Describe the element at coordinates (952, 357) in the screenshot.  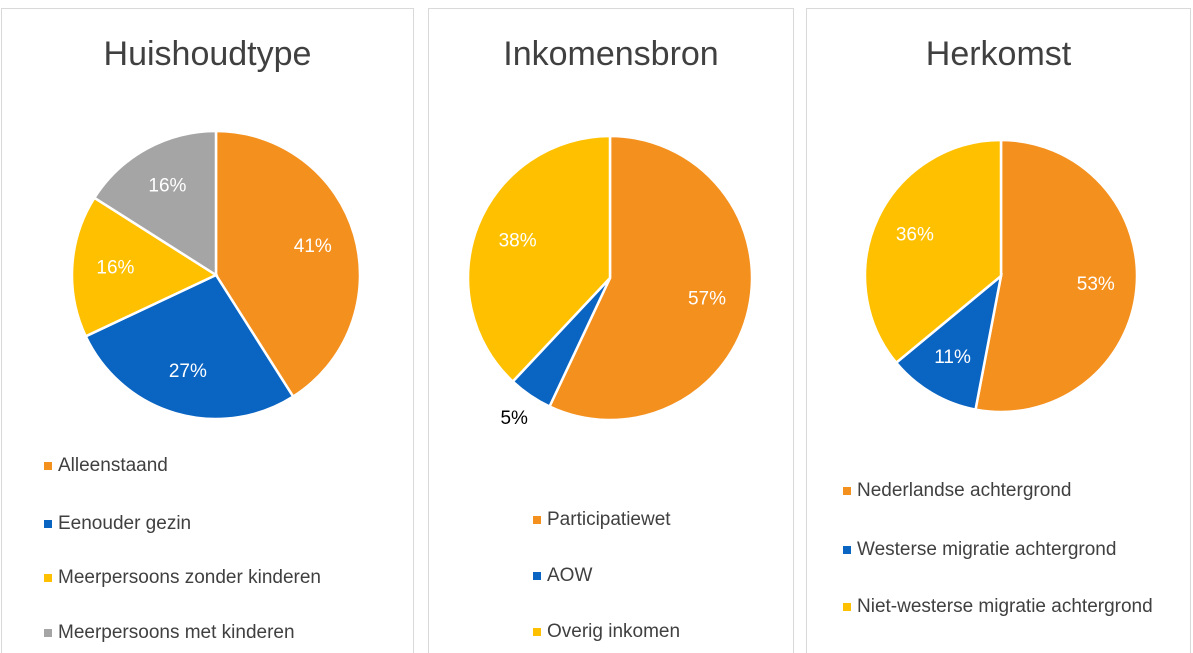
I see `data-label: 11%` at that location.